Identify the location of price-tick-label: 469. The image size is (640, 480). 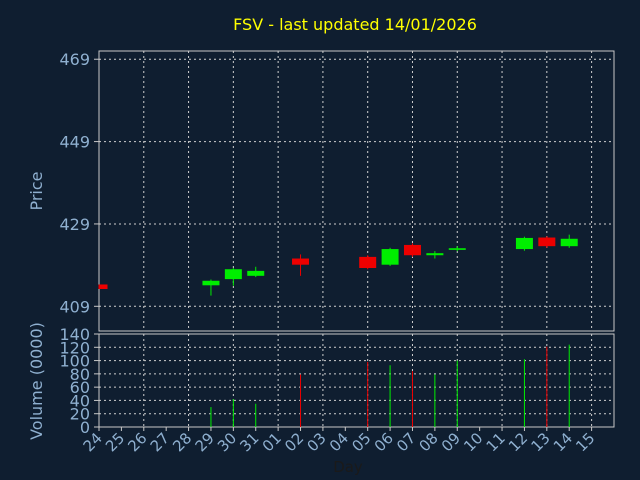
(74, 59).